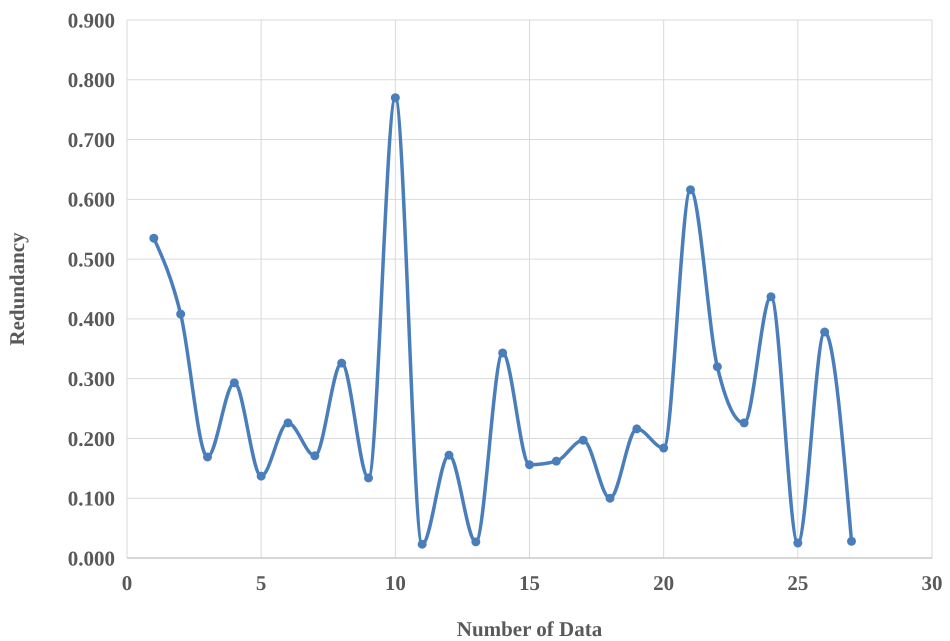  I want to click on x-tick-label: 5, so click(261, 583).